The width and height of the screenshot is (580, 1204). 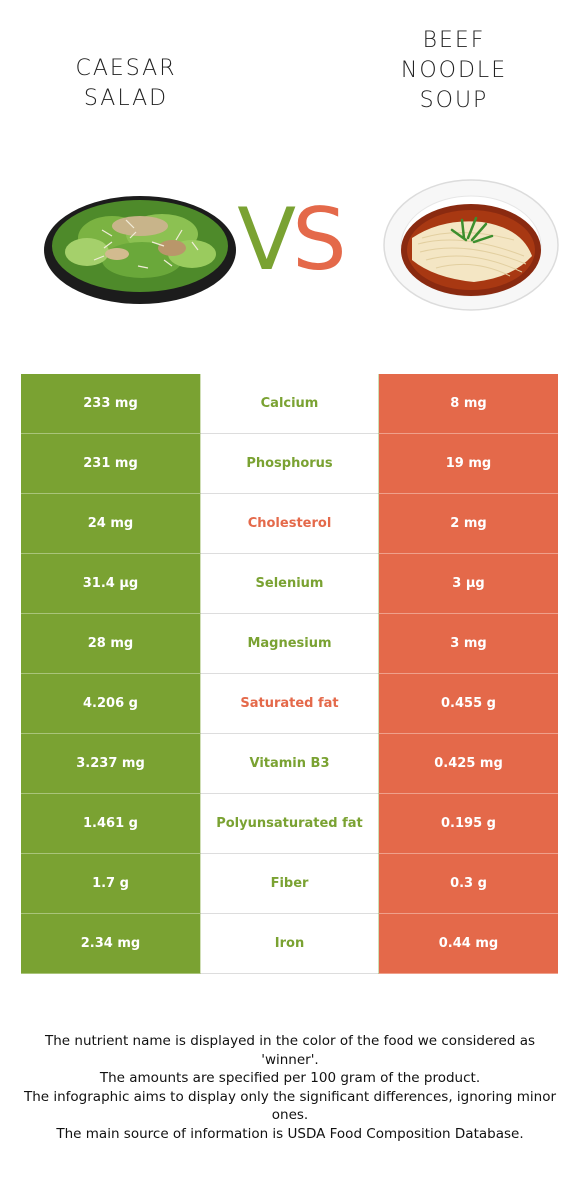 I want to click on table-row: 28 mg Magnesium 3 mg, so click(x=289, y=644).